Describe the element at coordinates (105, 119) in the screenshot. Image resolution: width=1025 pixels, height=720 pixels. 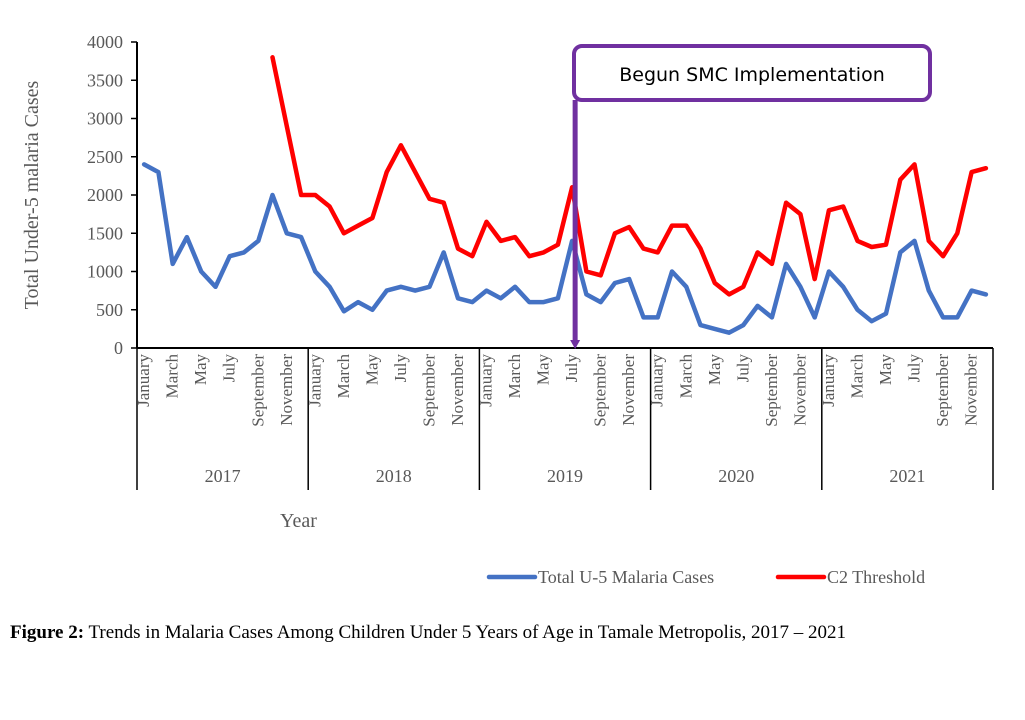
I see `y-tick-label: 3000` at that location.